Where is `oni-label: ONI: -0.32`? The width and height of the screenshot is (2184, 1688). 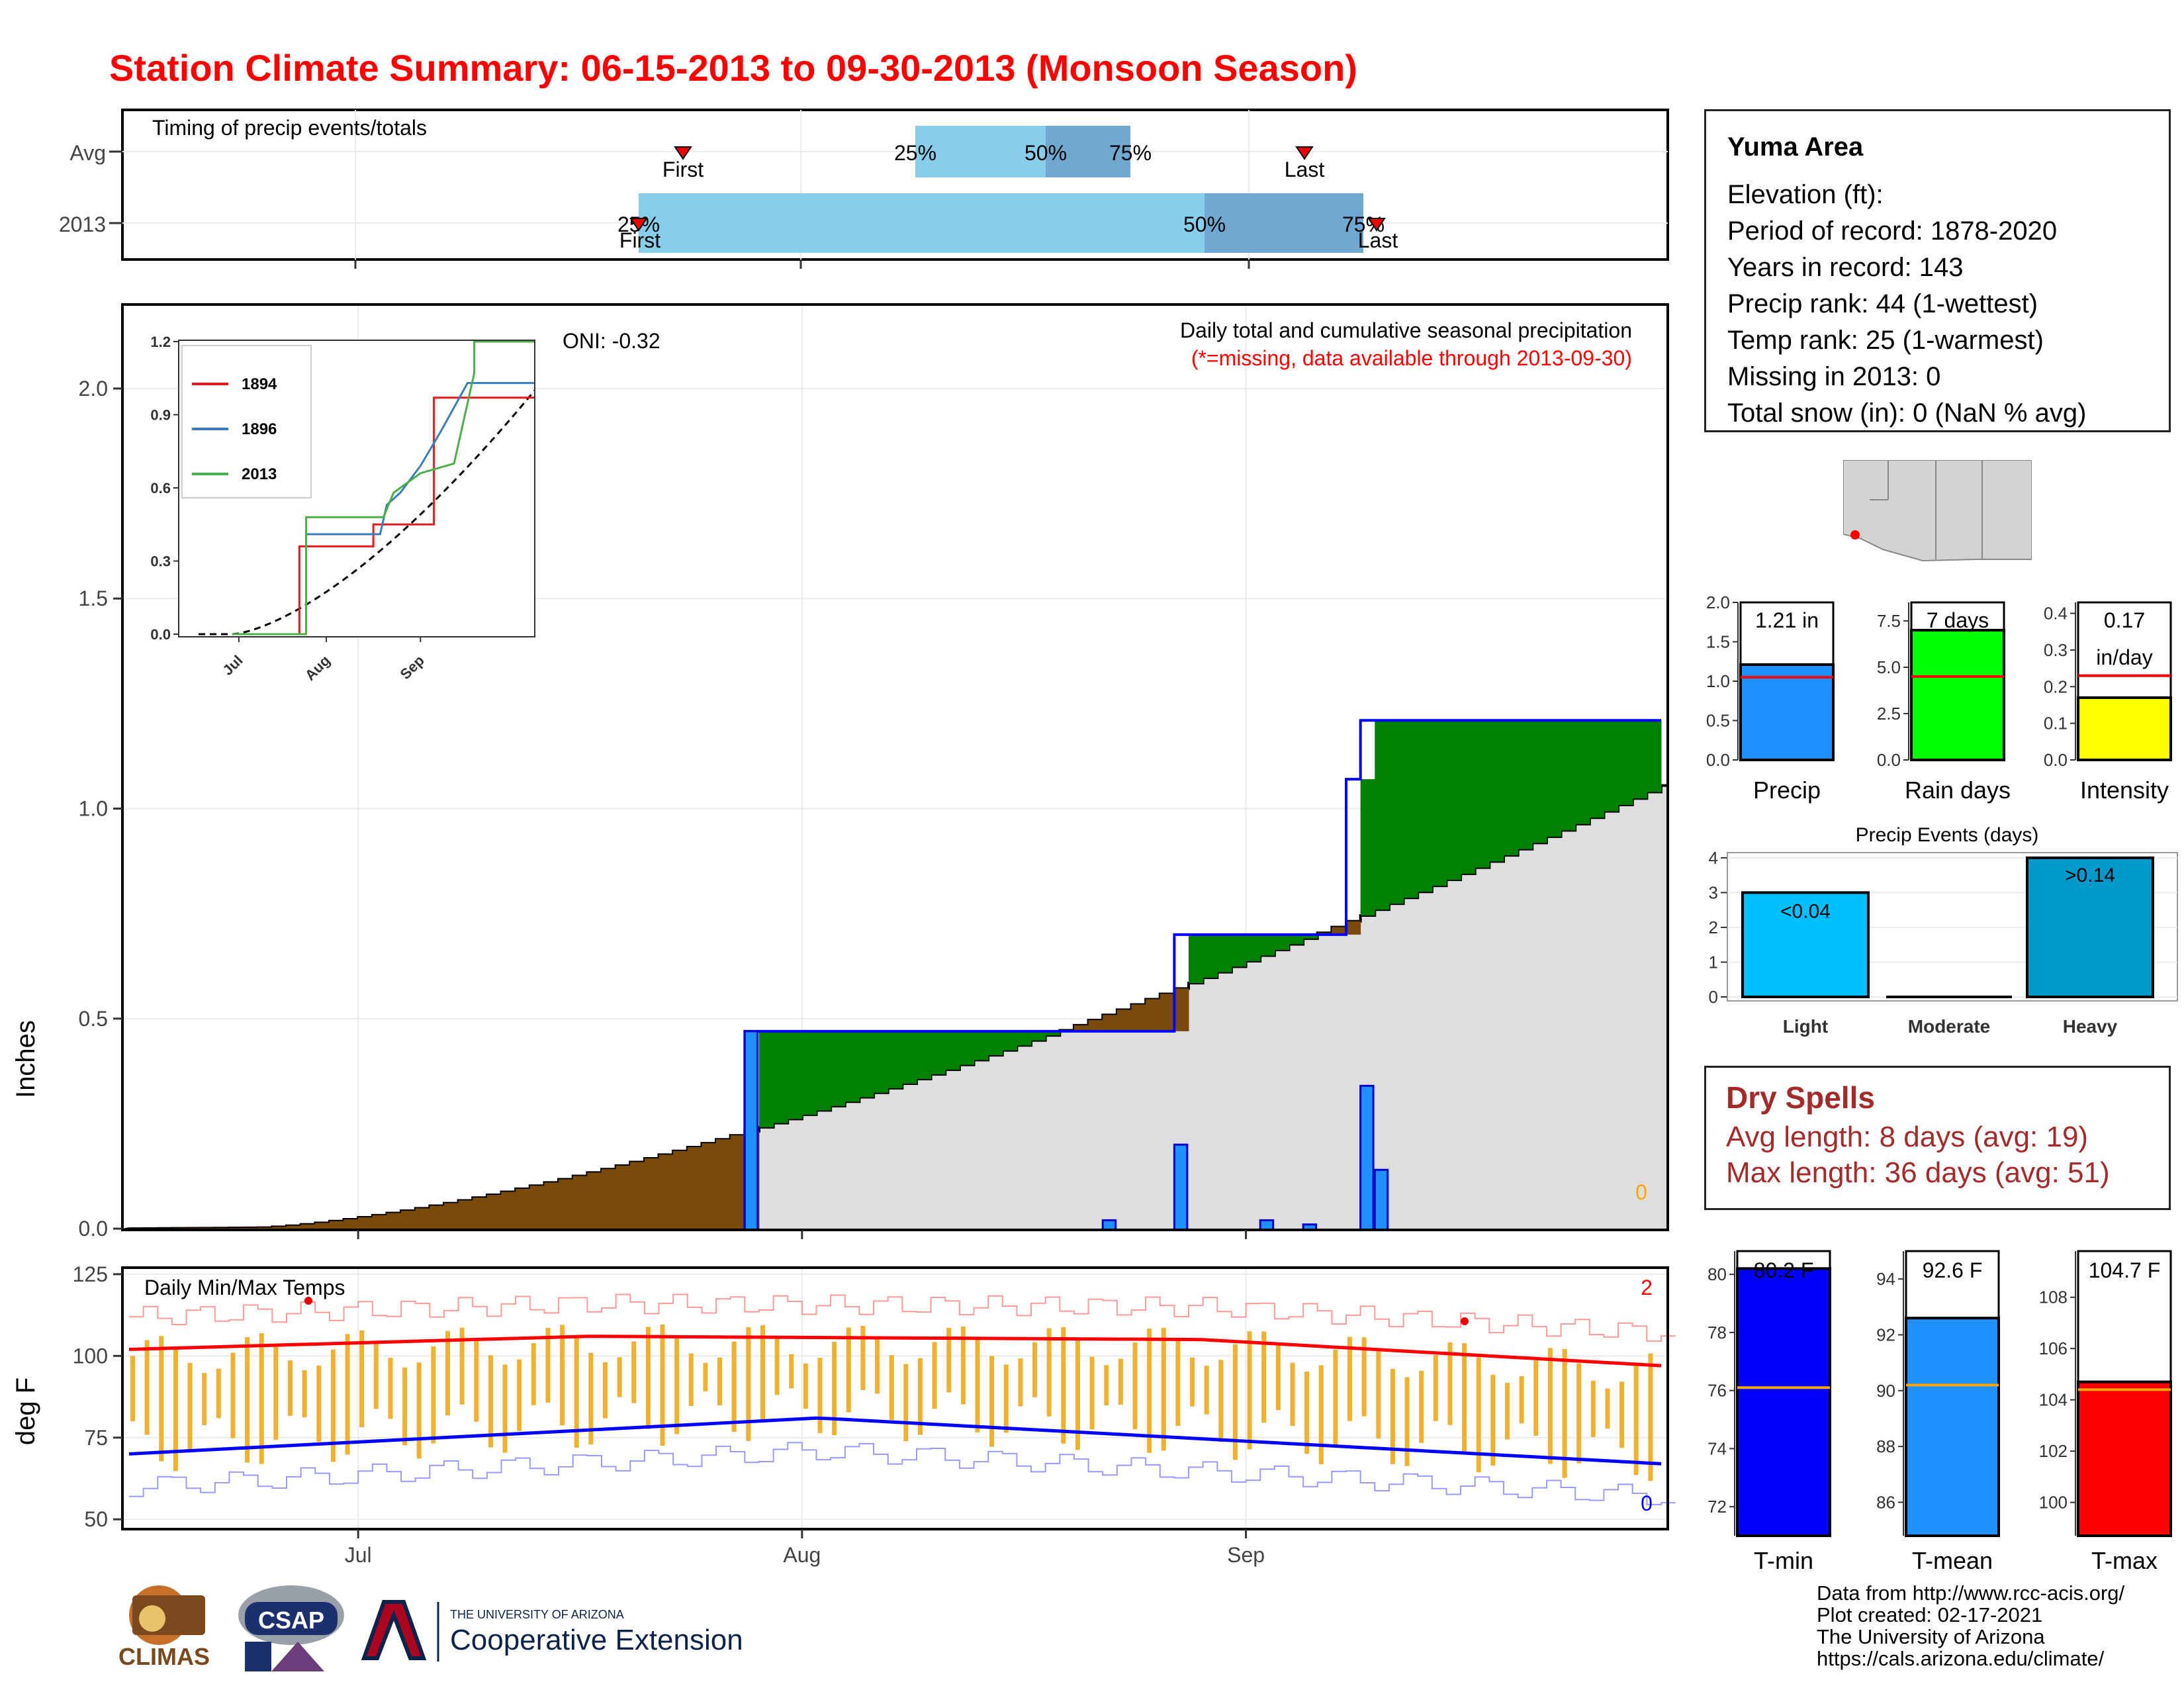 oni-label: ONI: -0.32 is located at coordinates (611, 341).